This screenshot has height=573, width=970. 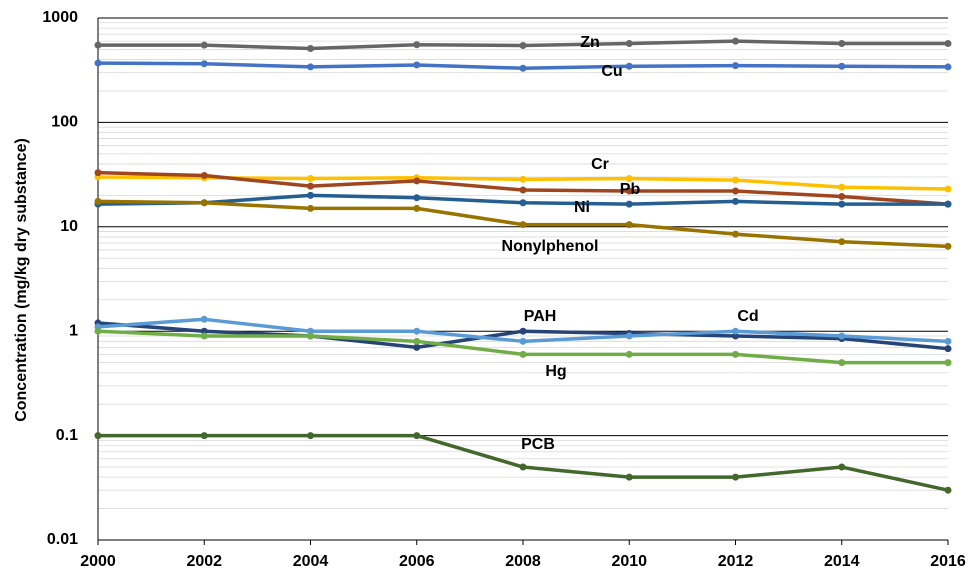 What do you see at coordinates (538, 444) in the screenshot?
I see `series-label: PCB` at bounding box center [538, 444].